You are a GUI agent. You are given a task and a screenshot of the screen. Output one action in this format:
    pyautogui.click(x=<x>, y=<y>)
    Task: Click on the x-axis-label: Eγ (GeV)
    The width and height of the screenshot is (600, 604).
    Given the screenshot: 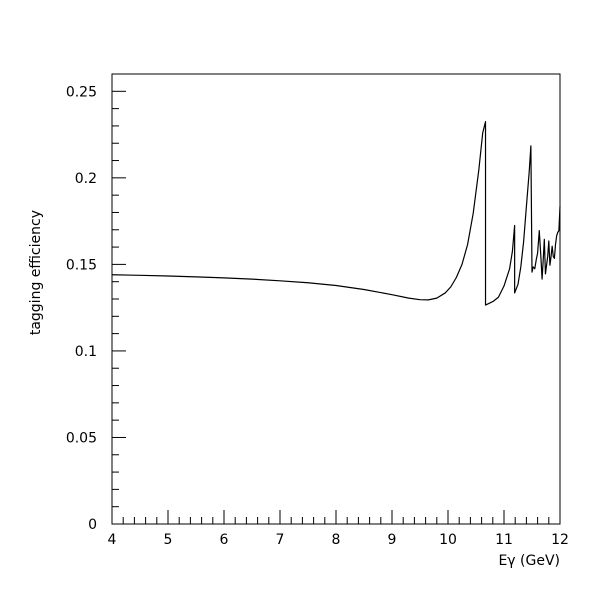 What is the action you would take?
    pyautogui.click(x=529, y=561)
    